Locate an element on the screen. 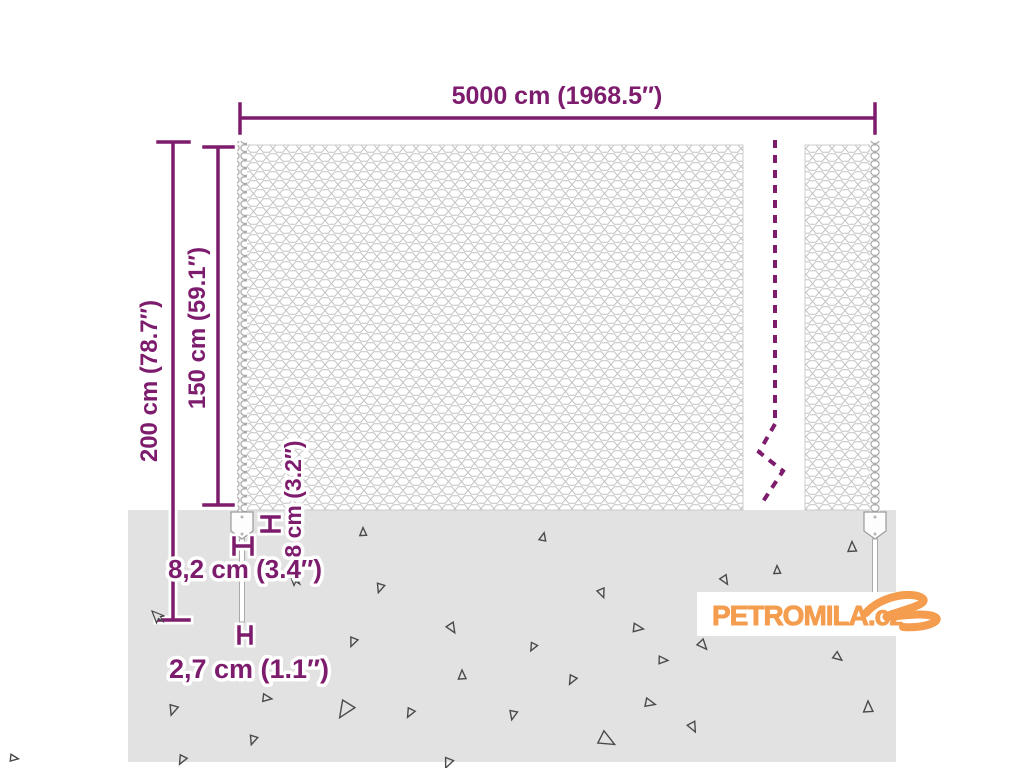 The image size is (1024, 768). total-height-label: 200 cm (78.7″) is located at coordinates (149, 381).